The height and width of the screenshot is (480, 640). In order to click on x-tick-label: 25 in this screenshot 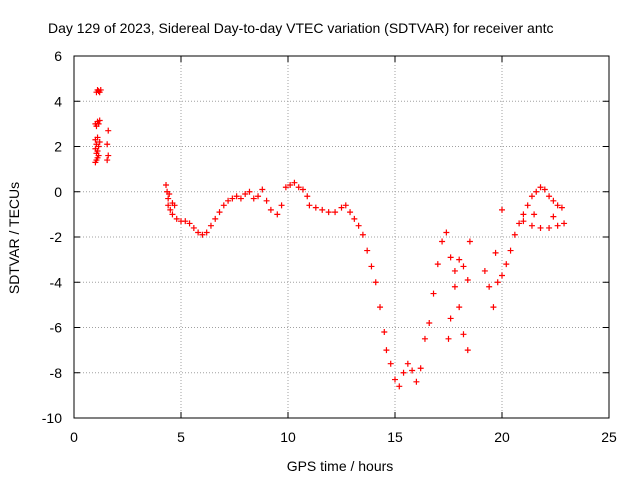, I will do `click(609, 437)`.